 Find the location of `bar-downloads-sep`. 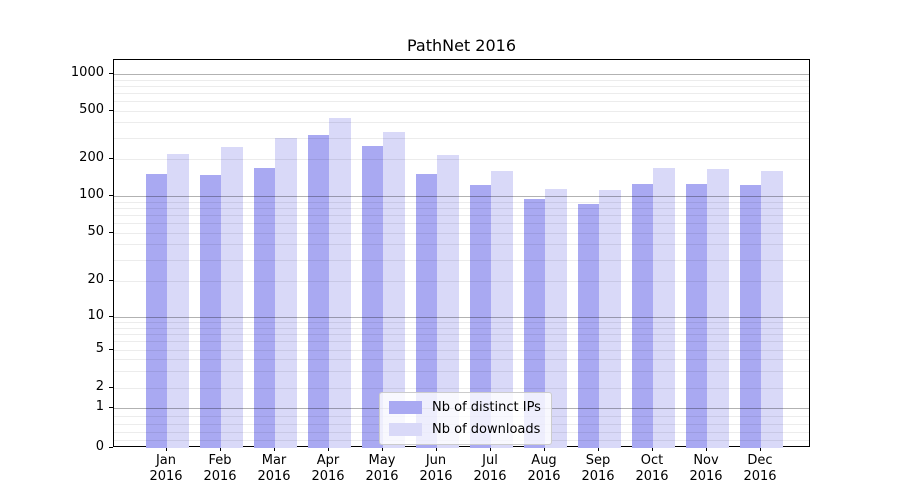

bar-downloads-sep is located at coordinates (610, 319).